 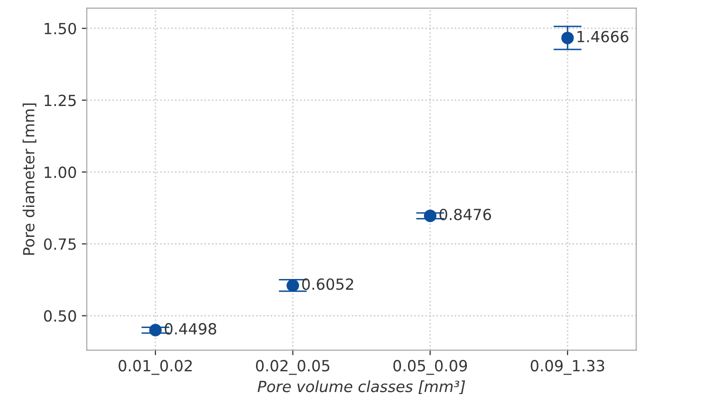 What do you see at coordinates (603, 36) in the screenshot?
I see `data-label: 1.4666` at bounding box center [603, 36].